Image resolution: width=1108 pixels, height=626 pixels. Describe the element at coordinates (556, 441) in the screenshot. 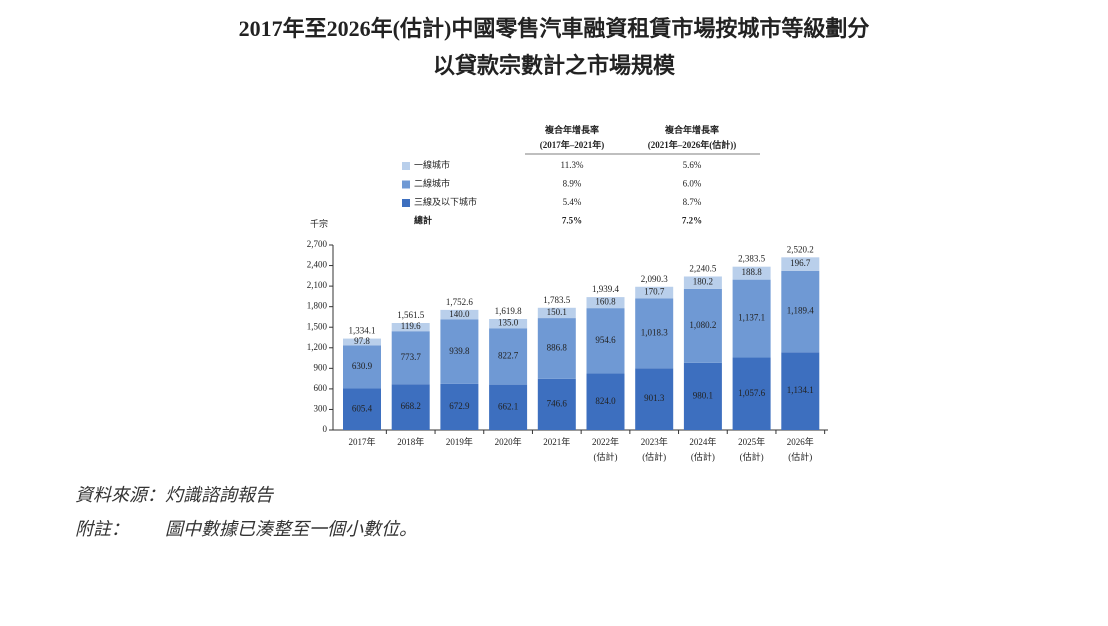

I see `x-tick-label: 2021年` at that location.